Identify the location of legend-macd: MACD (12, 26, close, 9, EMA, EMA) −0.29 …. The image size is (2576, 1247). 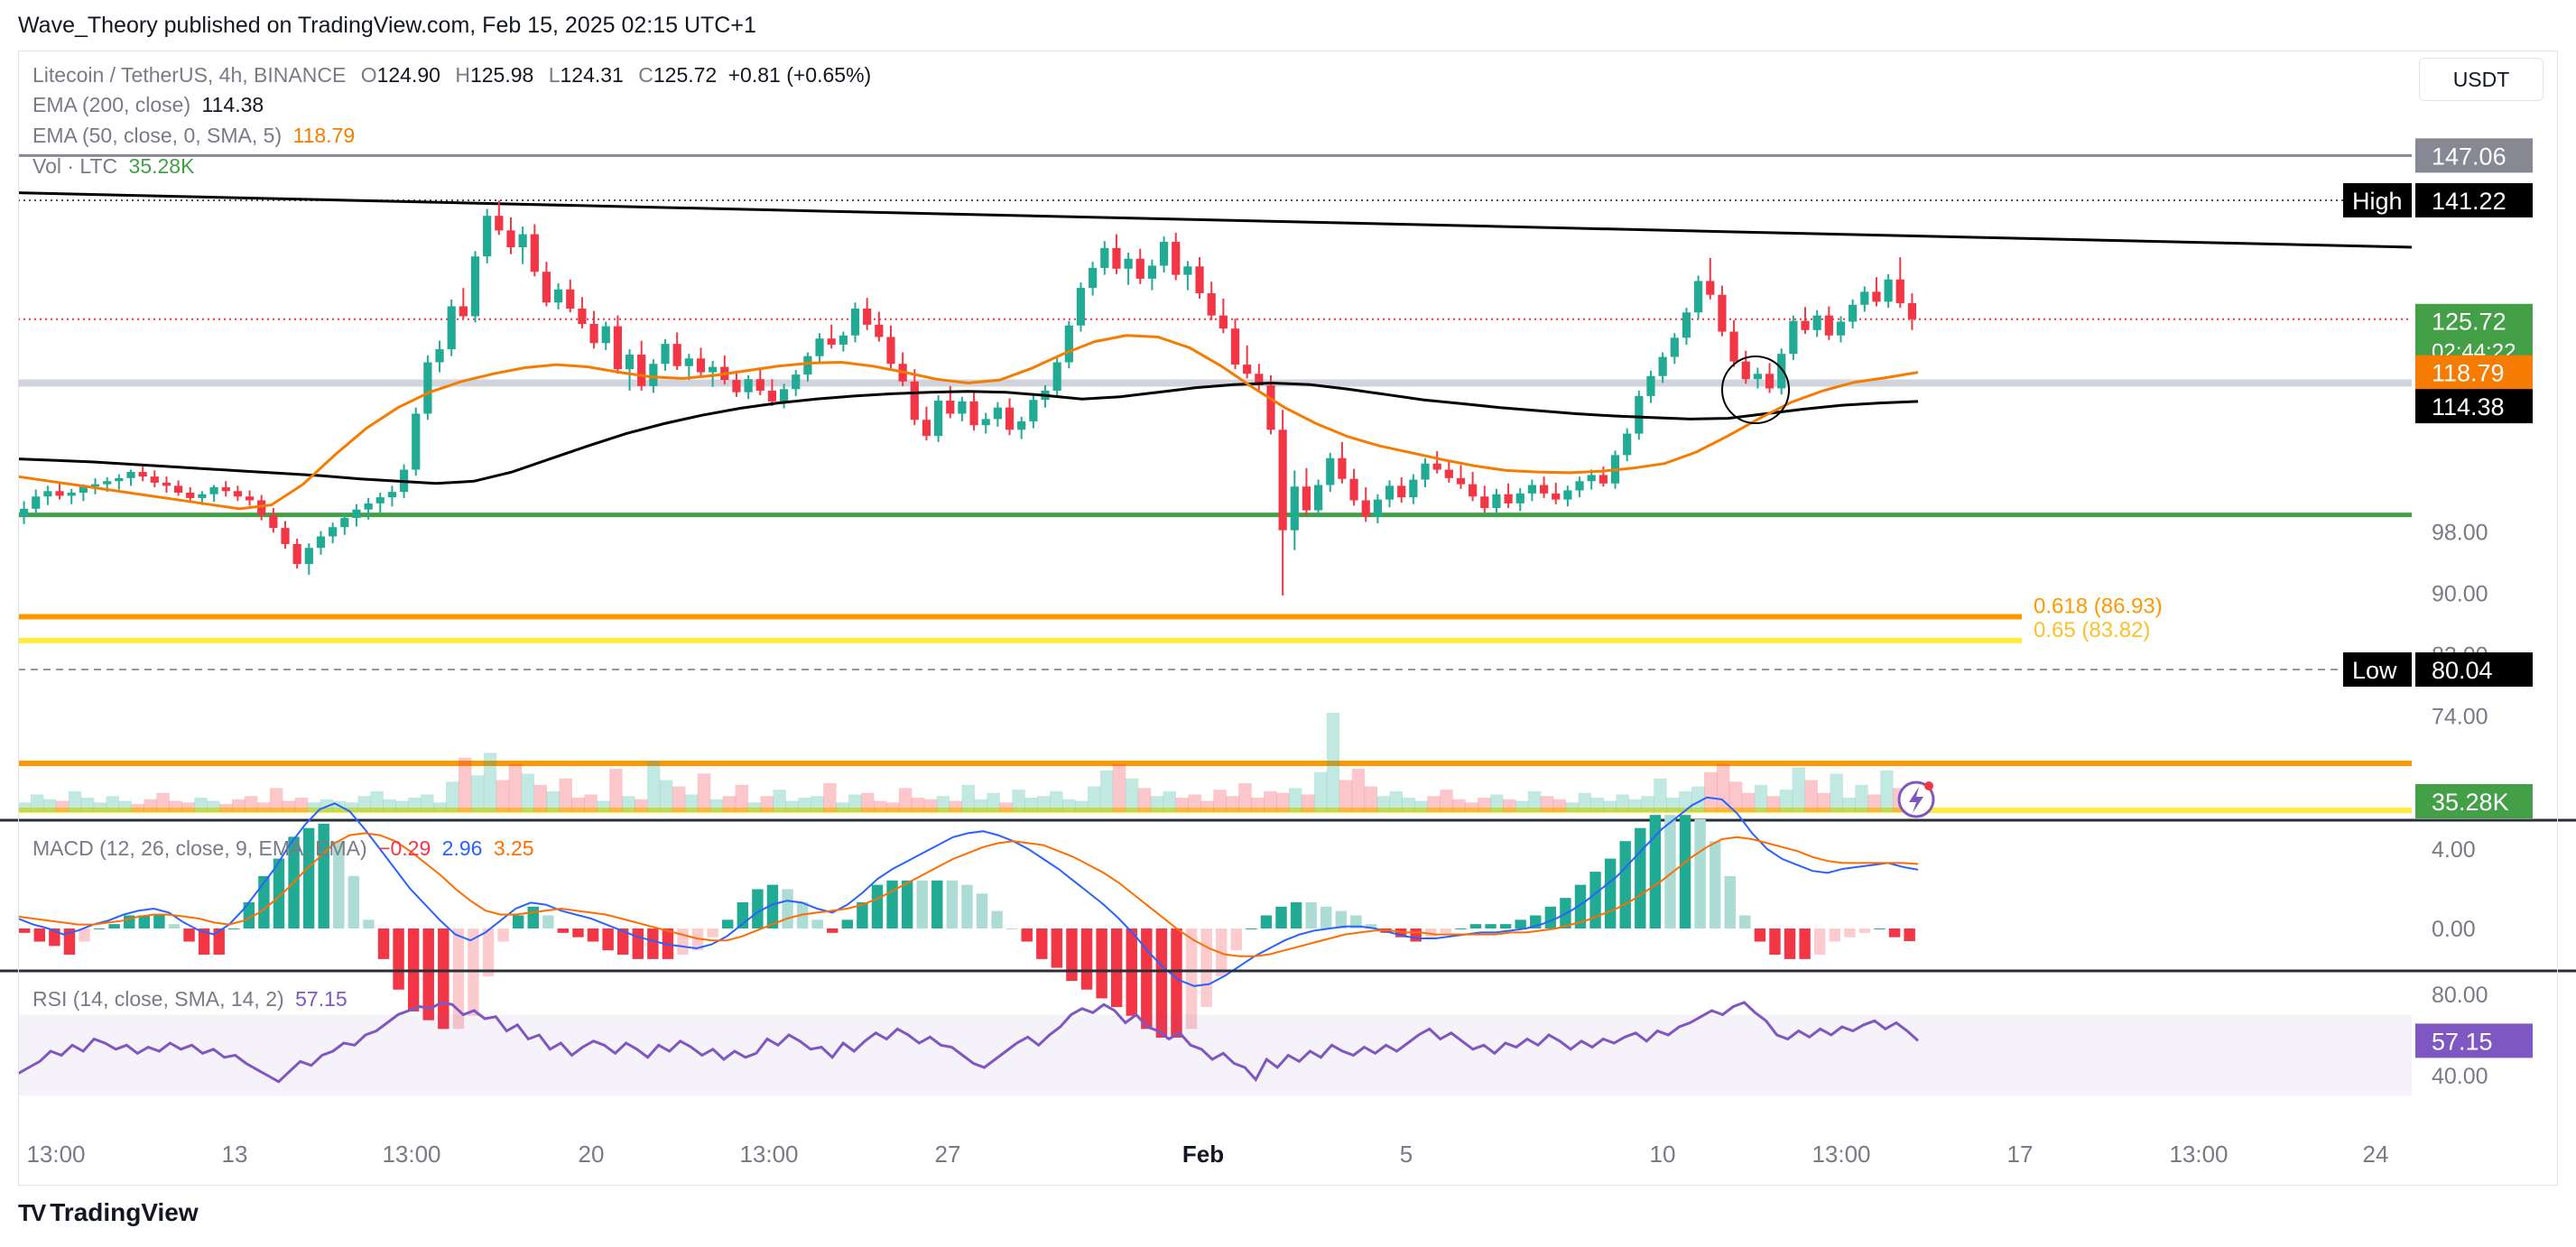
(283, 848).